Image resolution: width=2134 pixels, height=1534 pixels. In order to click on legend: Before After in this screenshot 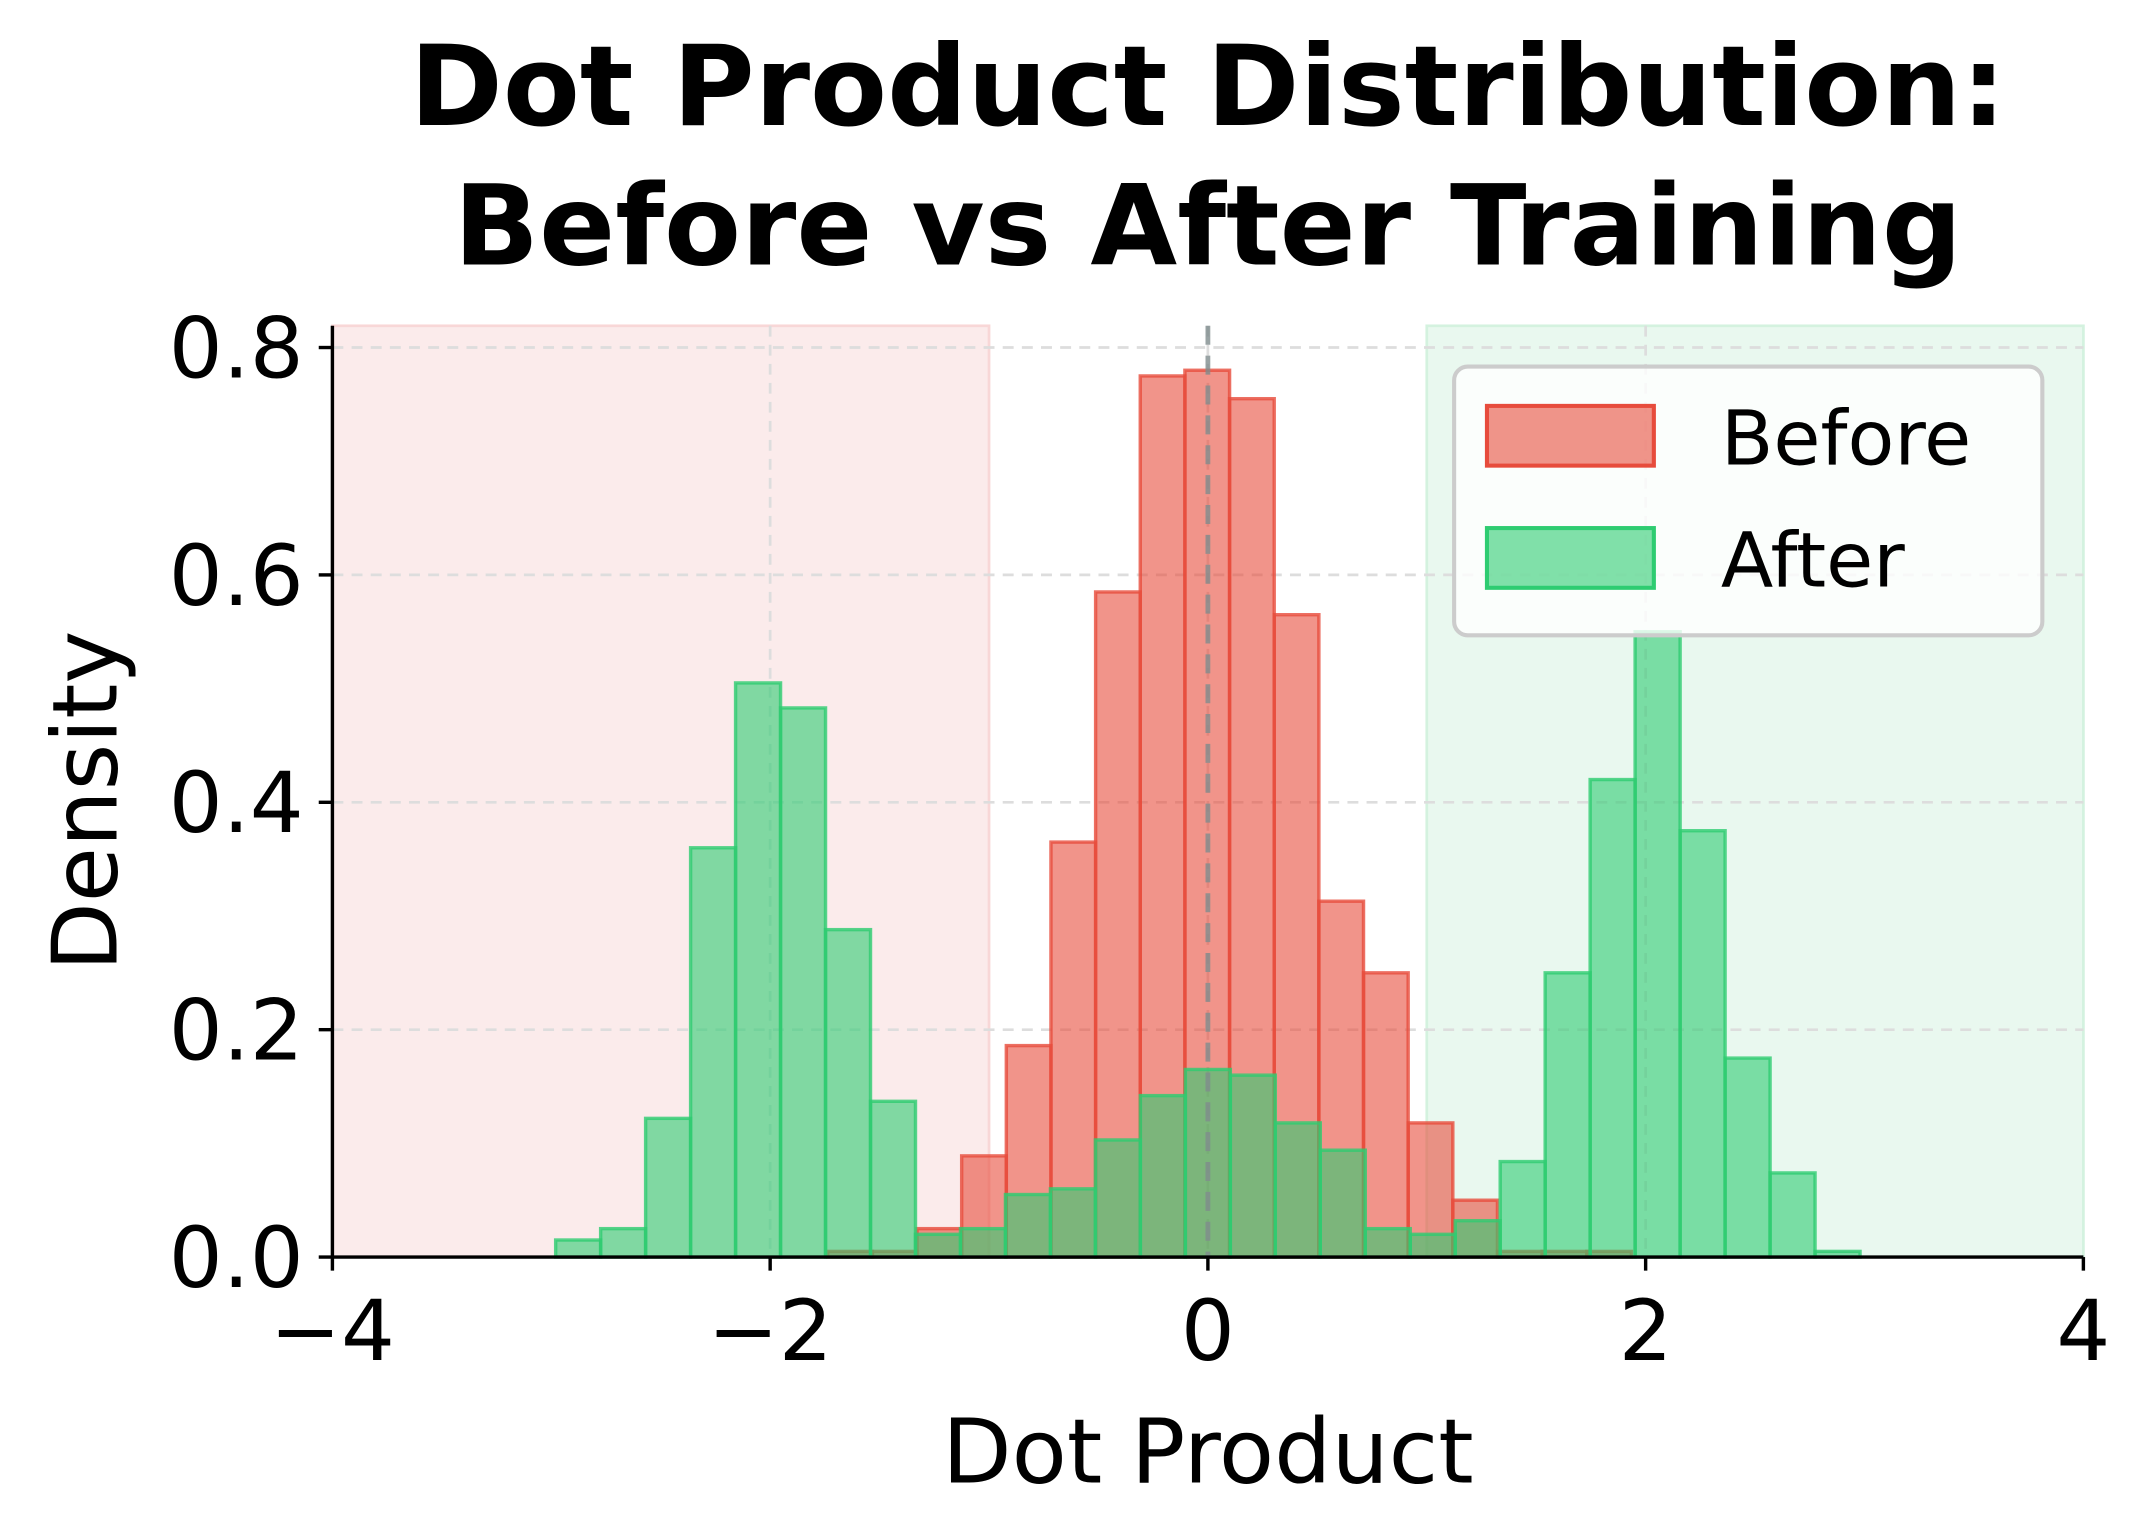, I will do `click(1748, 501)`.